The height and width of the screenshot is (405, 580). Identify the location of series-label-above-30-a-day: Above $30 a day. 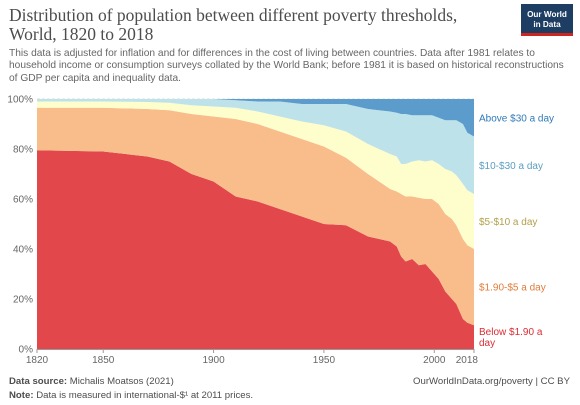
(516, 118).